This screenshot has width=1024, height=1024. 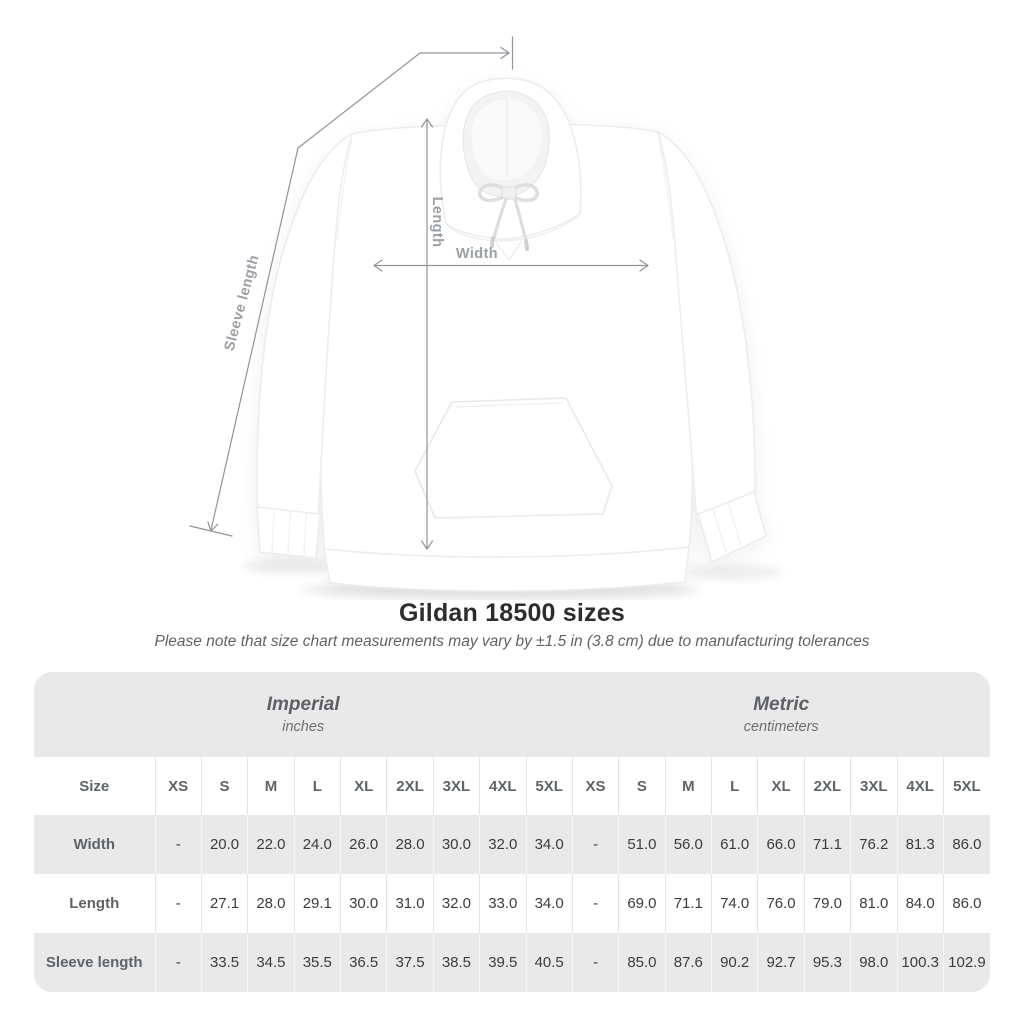 What do you see at coordinates (512, 613) in the screenshot?
I see `page-title: Gildan 18500 sizes` at bounding box center [512, 613].